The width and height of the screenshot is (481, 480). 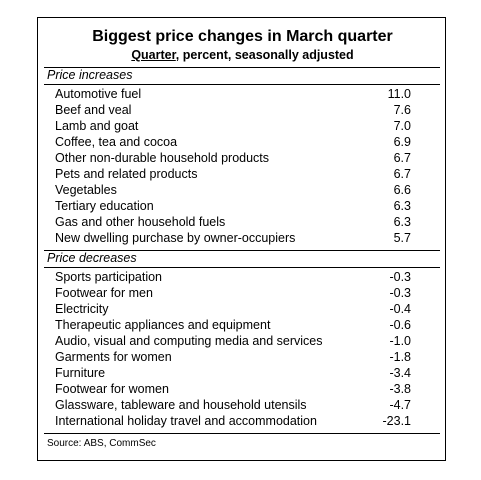 What do you see at coordinates (140, 222) in the screenshot?
I see `row-label: Gas and other household fuels` at bounding box center [140, 222].